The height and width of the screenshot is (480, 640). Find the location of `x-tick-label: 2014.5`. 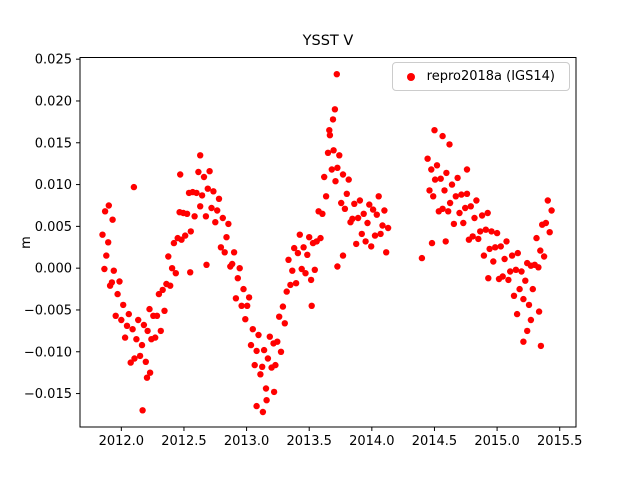

x-tick-label: 2014.5 is located at coordinates (435, 441).